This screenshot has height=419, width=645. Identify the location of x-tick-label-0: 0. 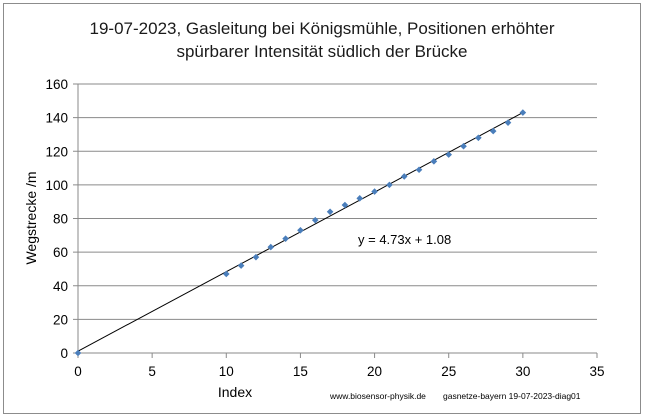
(78, 371).